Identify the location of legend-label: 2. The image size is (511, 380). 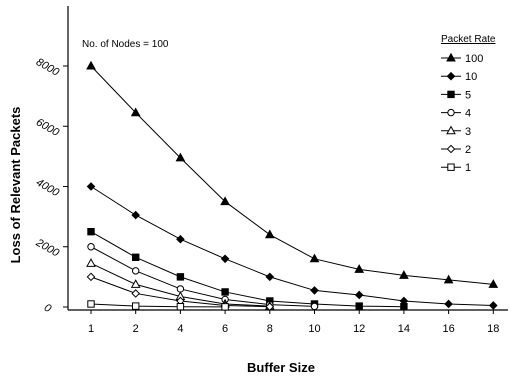
(468, 150).